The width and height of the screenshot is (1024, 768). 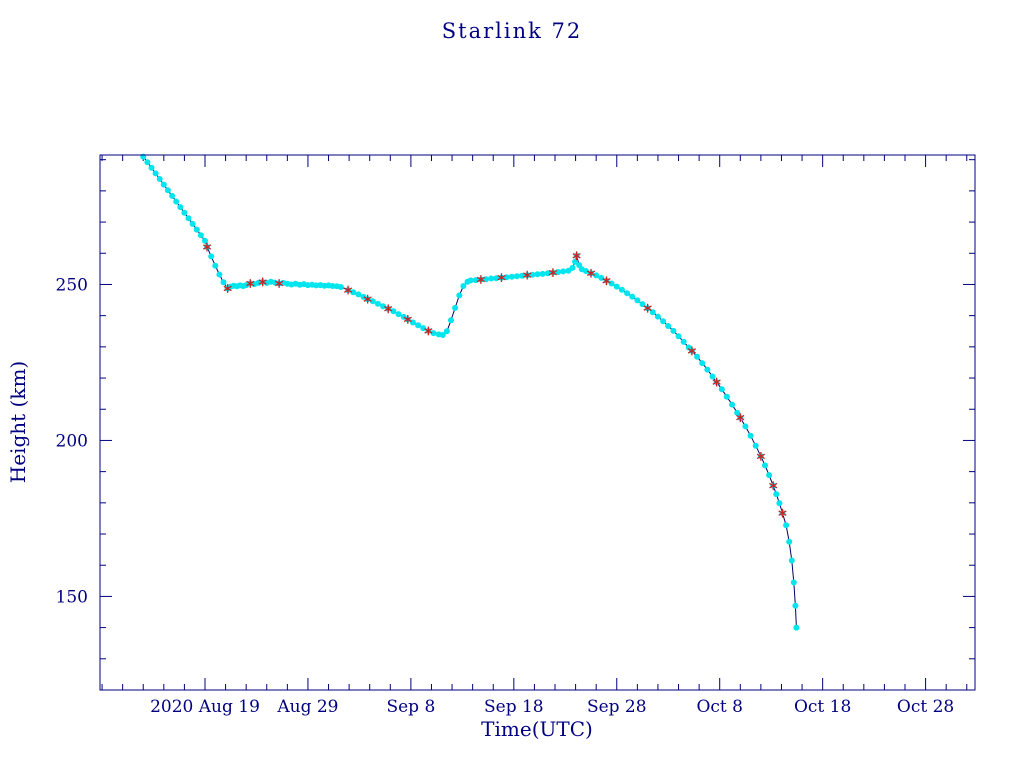 I want to click on x-tick-label: 2020 Aug 19, so click(x=205, y=707).